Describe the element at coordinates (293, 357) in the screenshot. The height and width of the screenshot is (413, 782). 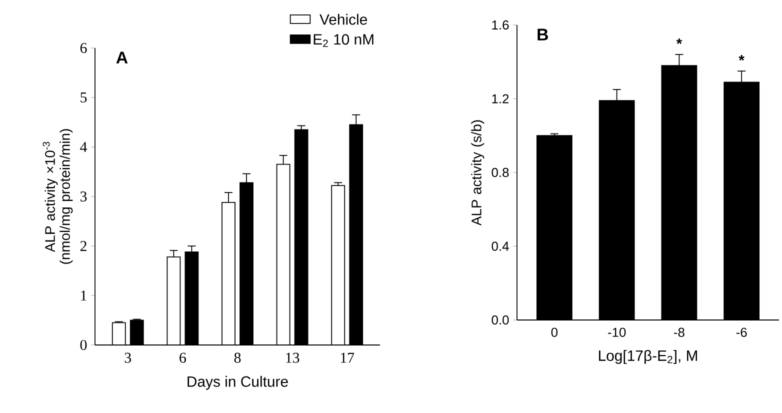
I see `x-tick-label: 13` at that location.